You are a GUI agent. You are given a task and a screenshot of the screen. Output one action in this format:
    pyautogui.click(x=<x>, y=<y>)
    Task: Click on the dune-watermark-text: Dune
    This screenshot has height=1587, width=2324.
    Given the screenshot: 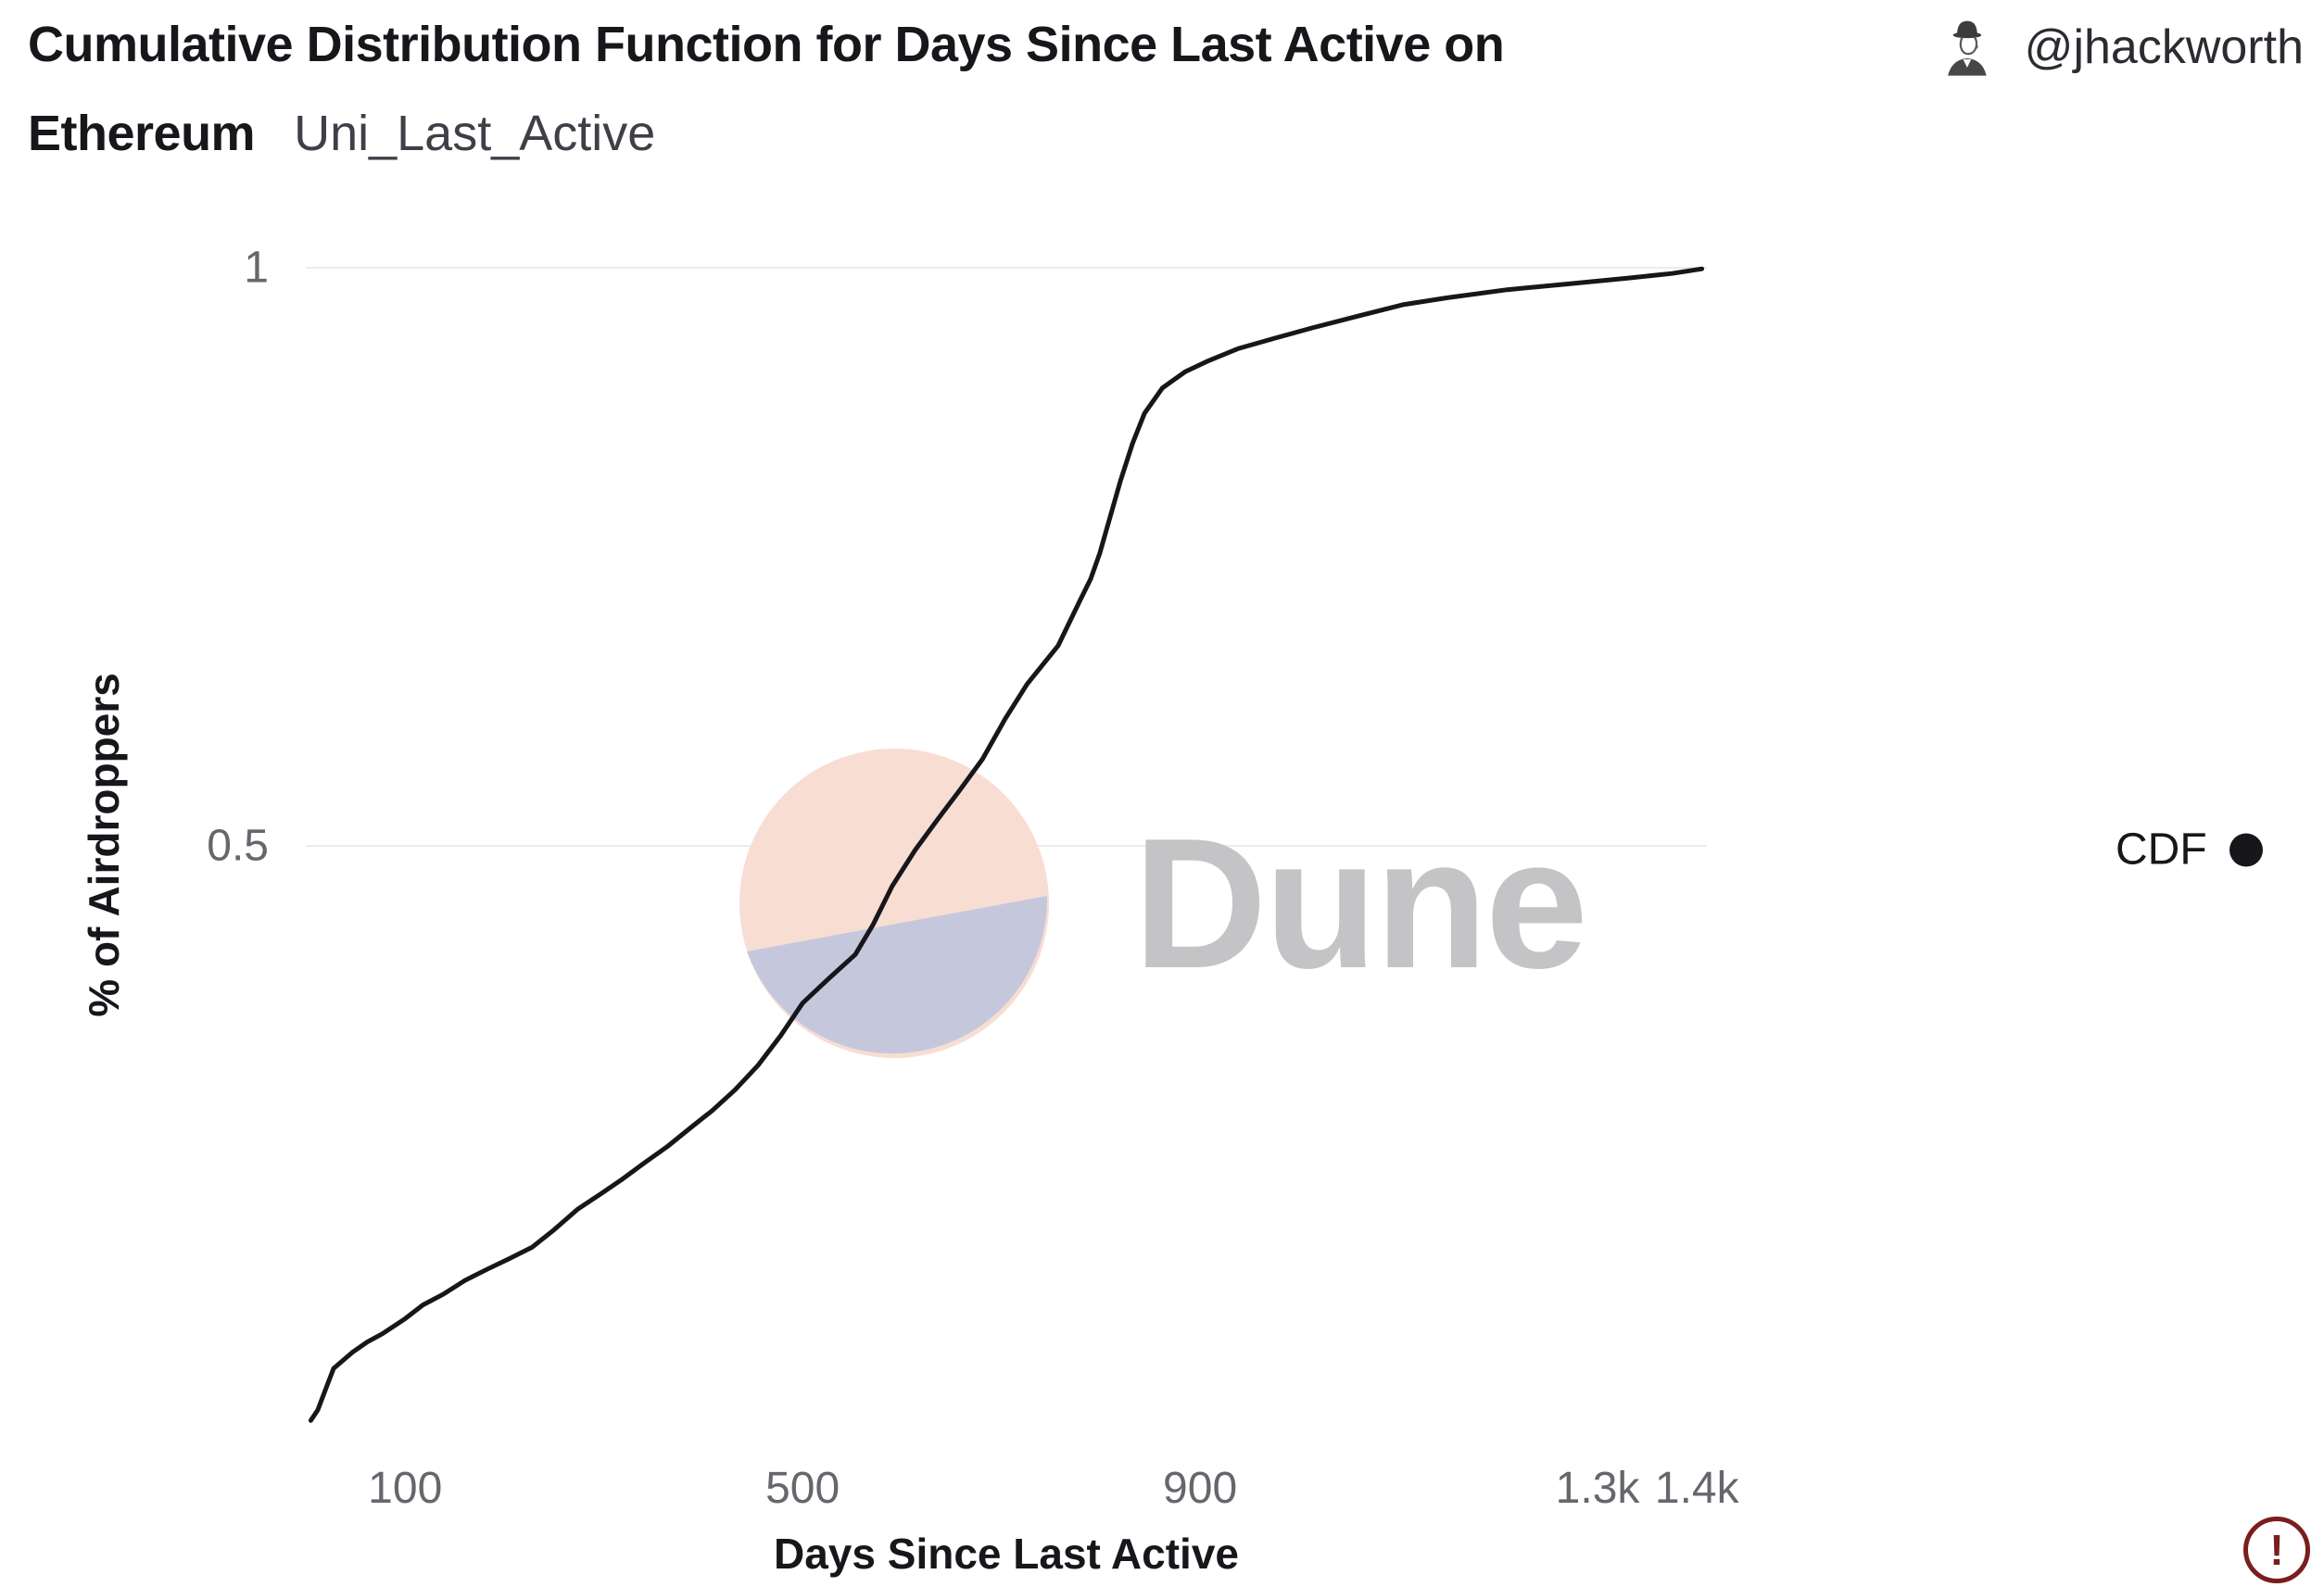 What is the action you would take?
    pyautogui.click(x=1359, y=904)
    